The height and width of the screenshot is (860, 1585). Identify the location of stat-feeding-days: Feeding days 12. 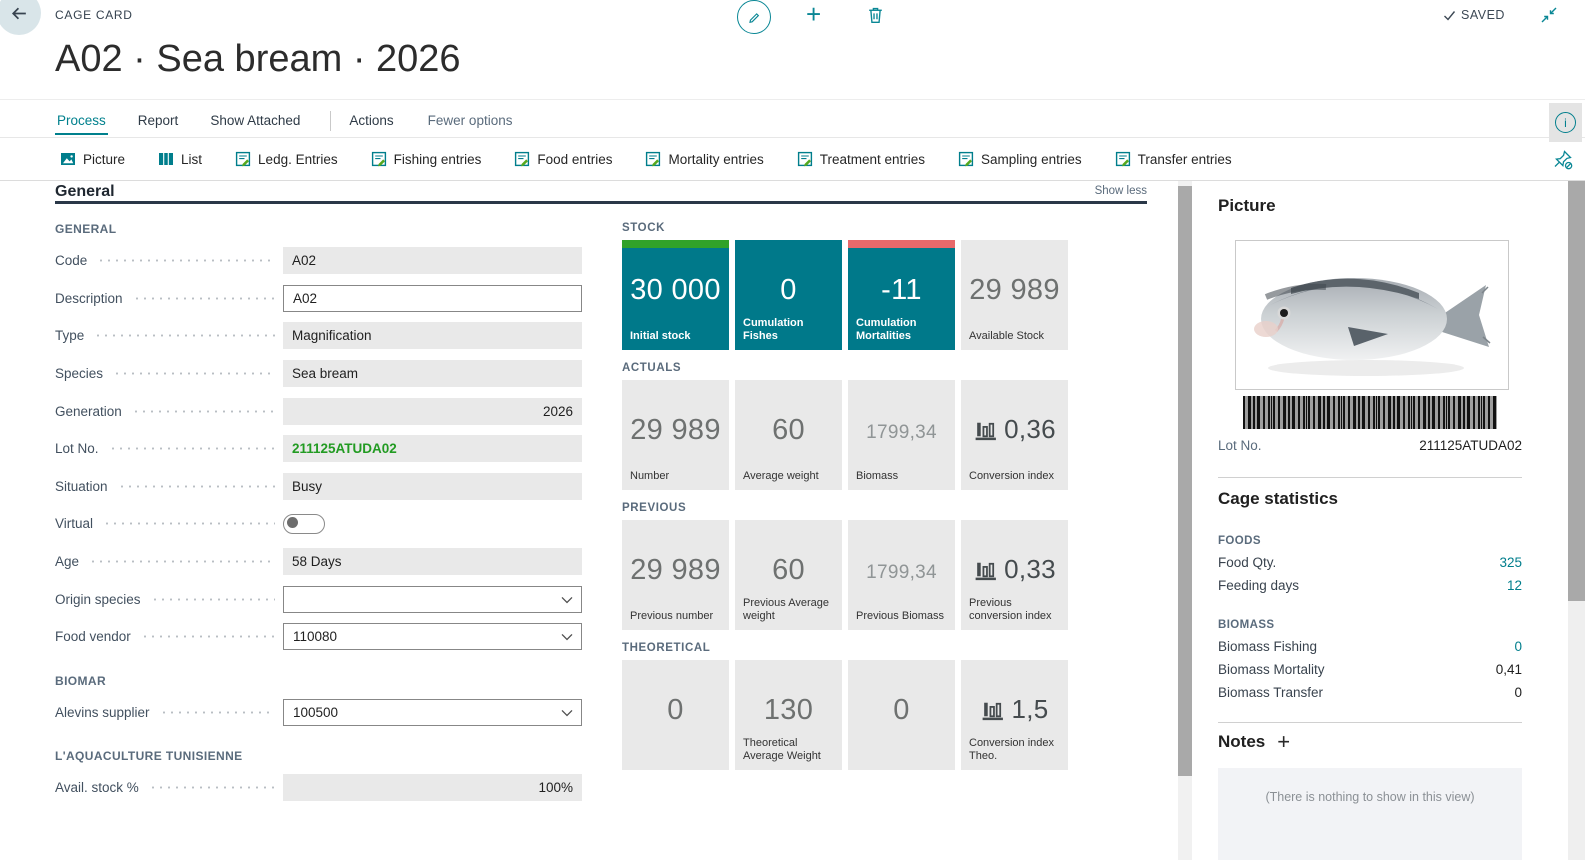
(1370, 585).